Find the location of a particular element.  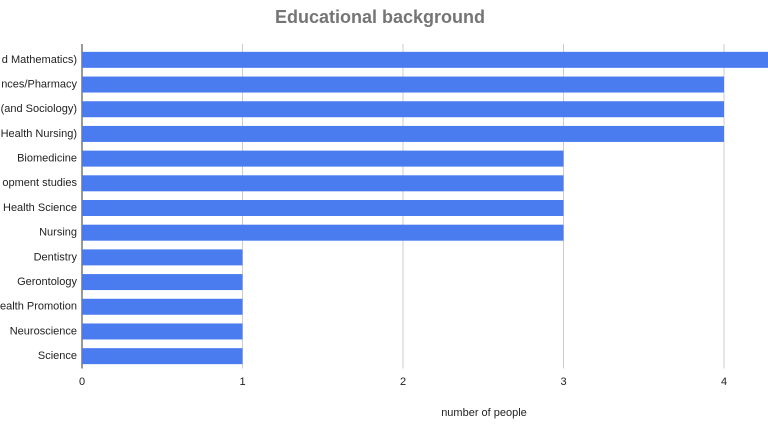

y-tick-label: Dentistry is located at coordinates (56, 257).